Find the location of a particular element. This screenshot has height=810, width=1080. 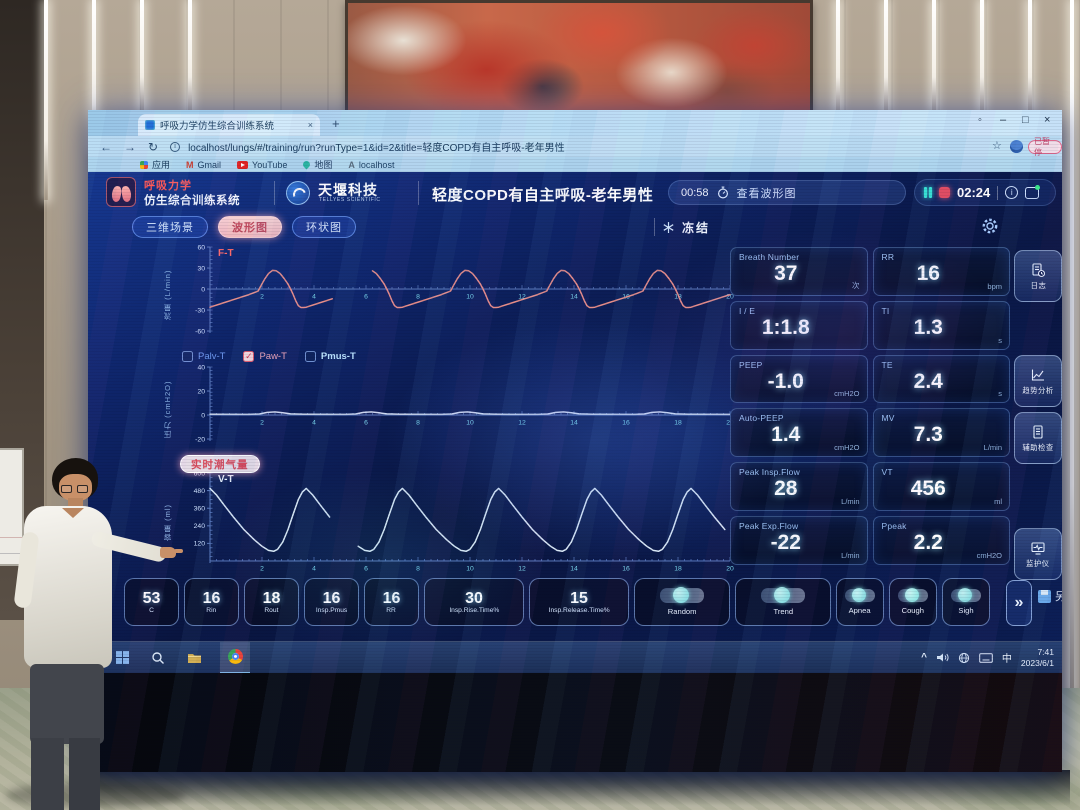

reload-icon: ↻ is located at coordinates (153, 146).